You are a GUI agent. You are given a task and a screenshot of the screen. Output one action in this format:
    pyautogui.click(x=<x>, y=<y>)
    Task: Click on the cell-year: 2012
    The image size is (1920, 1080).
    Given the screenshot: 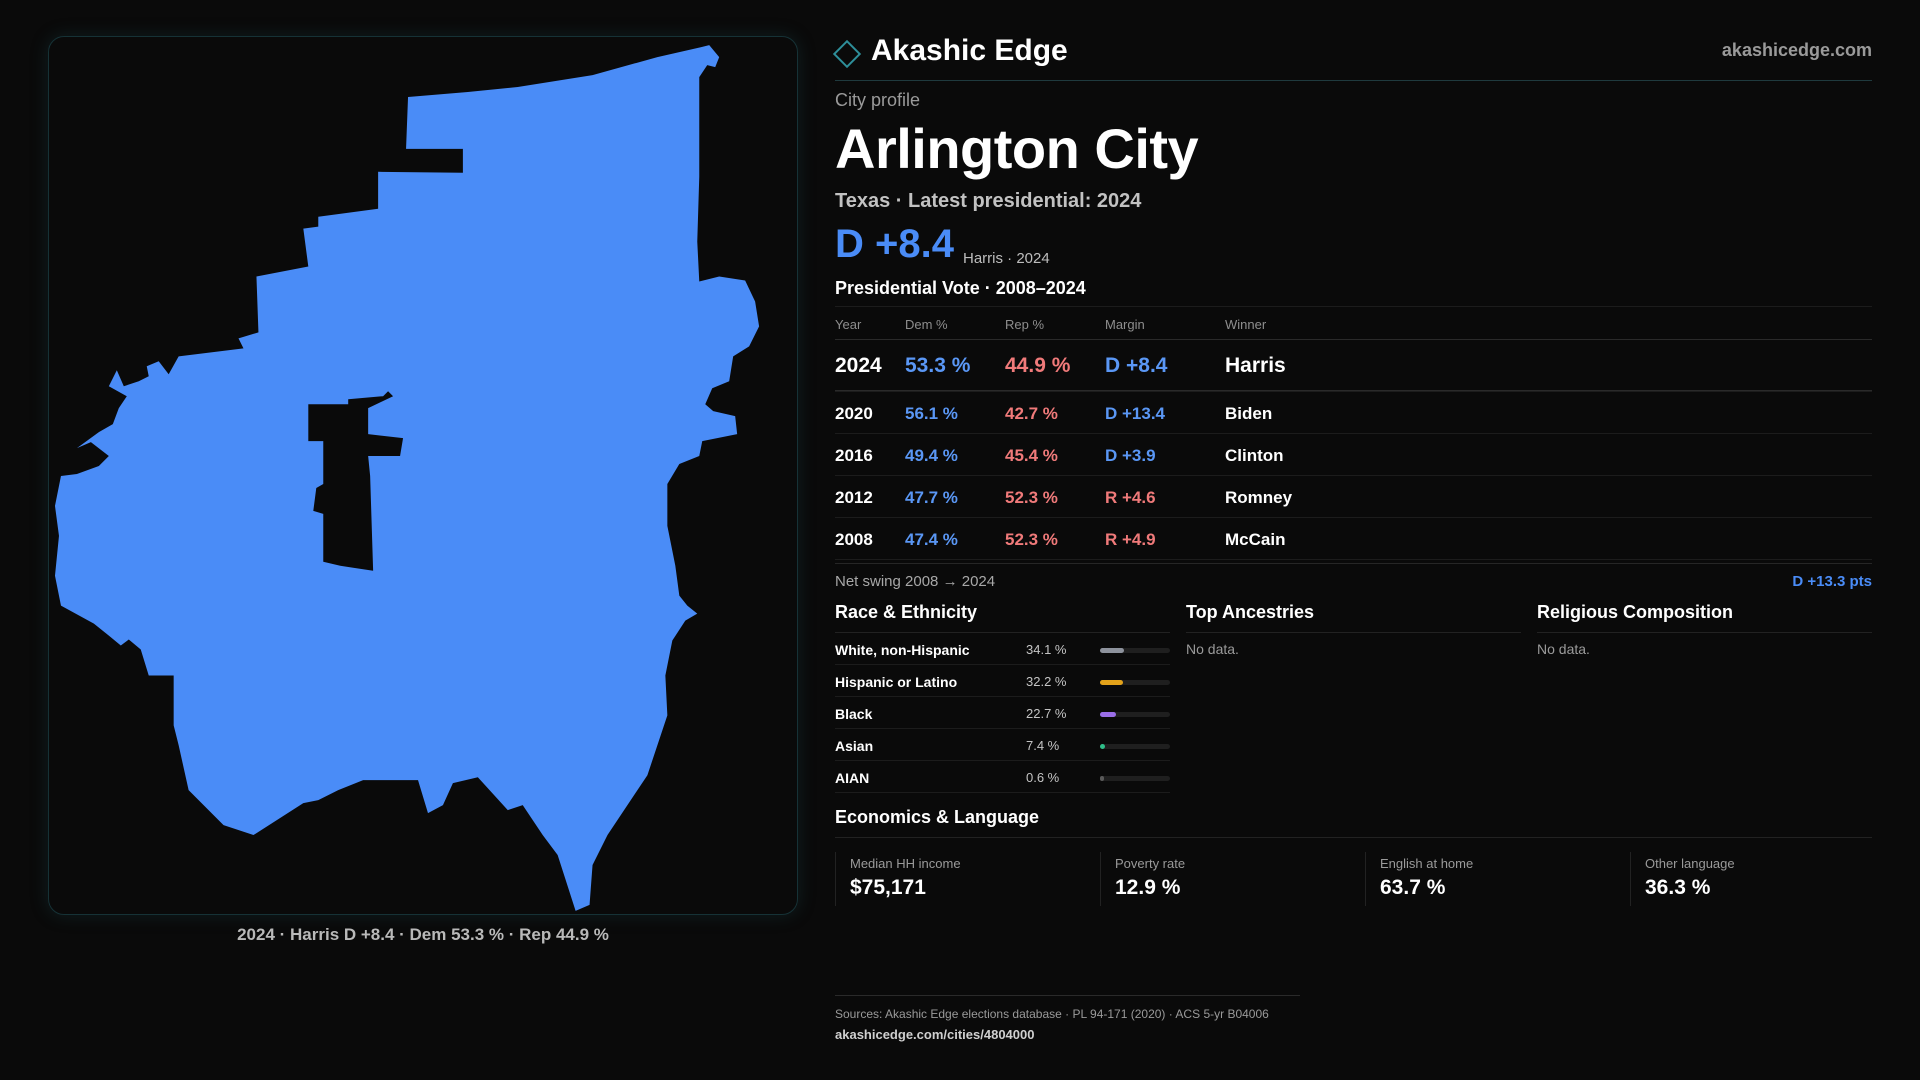 What is the action you would take?
    pyautogui.click(x=854, y=497)
    